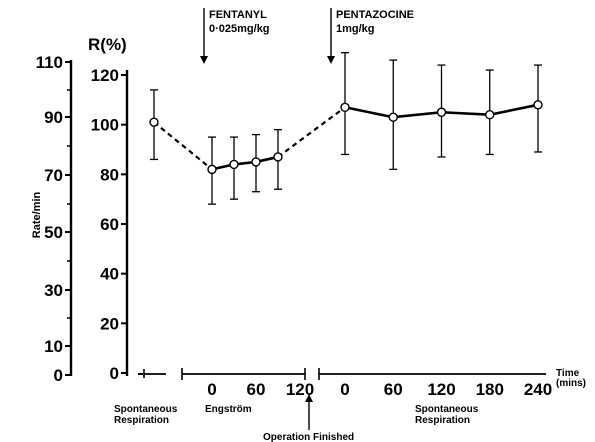 This screenshot has height=442, width=595. Describe the element at coordinates (109, 274) in the screenshot. I see `r-tick-label: 40` at that location.